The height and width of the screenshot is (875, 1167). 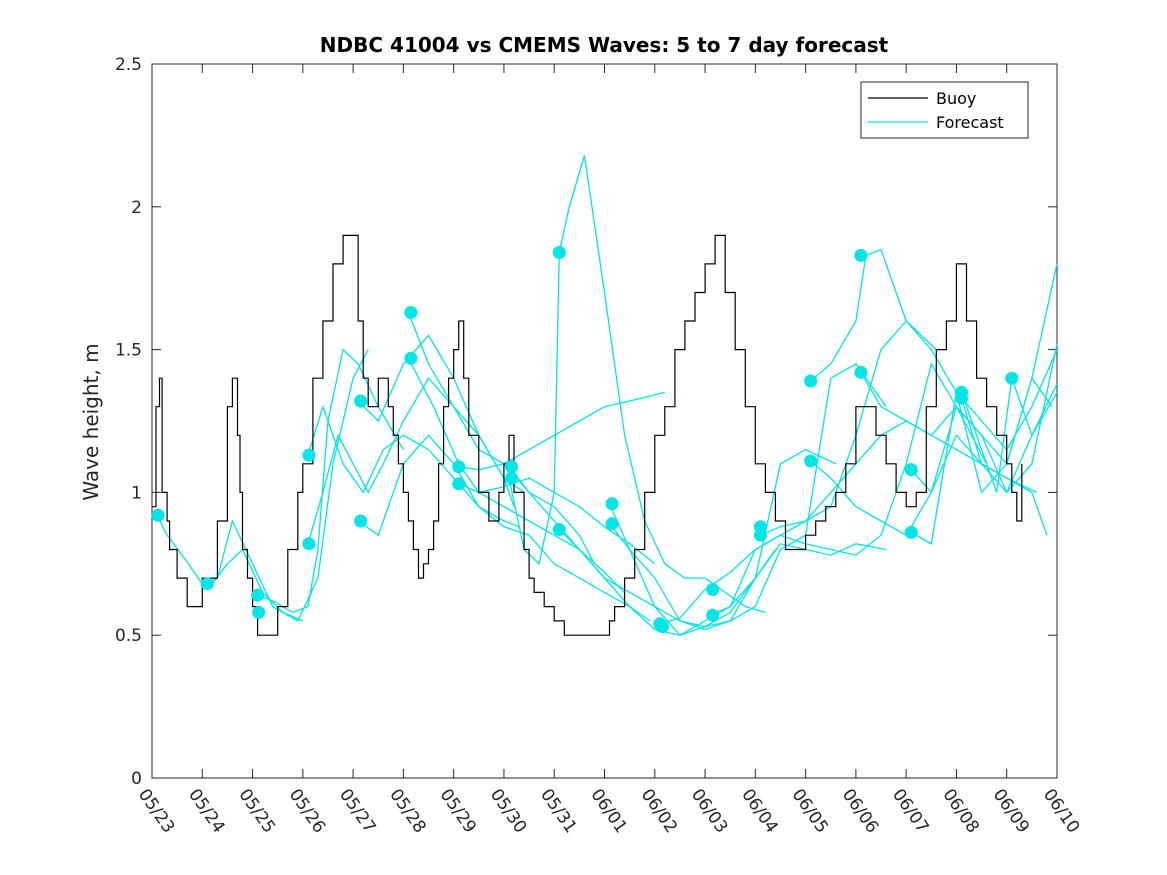 What do you see at coordinates (91, 421) in the screenshot?
I see `y-axis-label: Wave height, m` at bounding box center [91, 421].